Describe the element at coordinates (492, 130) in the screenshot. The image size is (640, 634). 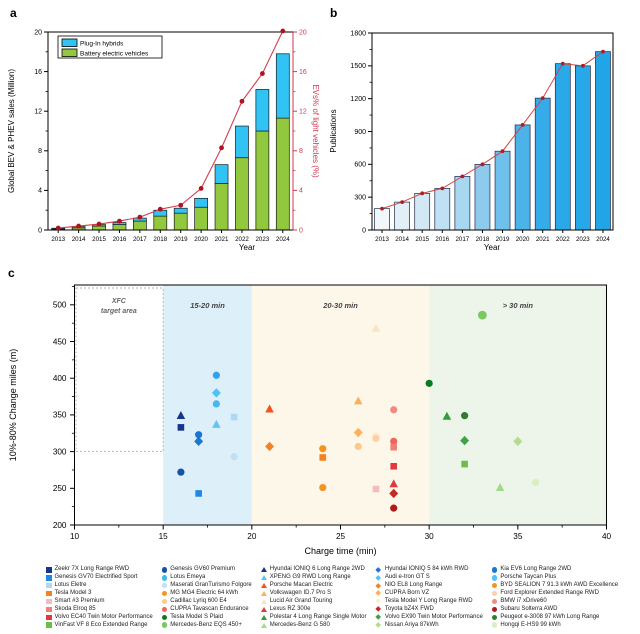
I see `publications-line` at that location.